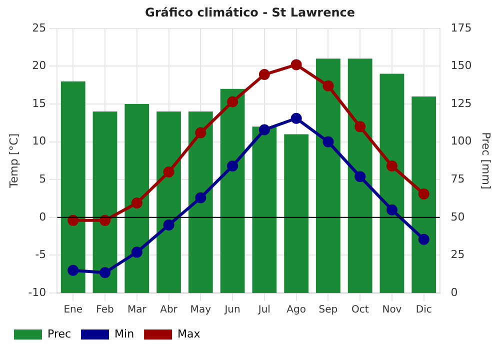 Image resolution: width=500 pixels, height=350 pixels. Describe the element at coordinates (392, 310) in the screenshot. I see `x-tick-label: Nov` at that location.